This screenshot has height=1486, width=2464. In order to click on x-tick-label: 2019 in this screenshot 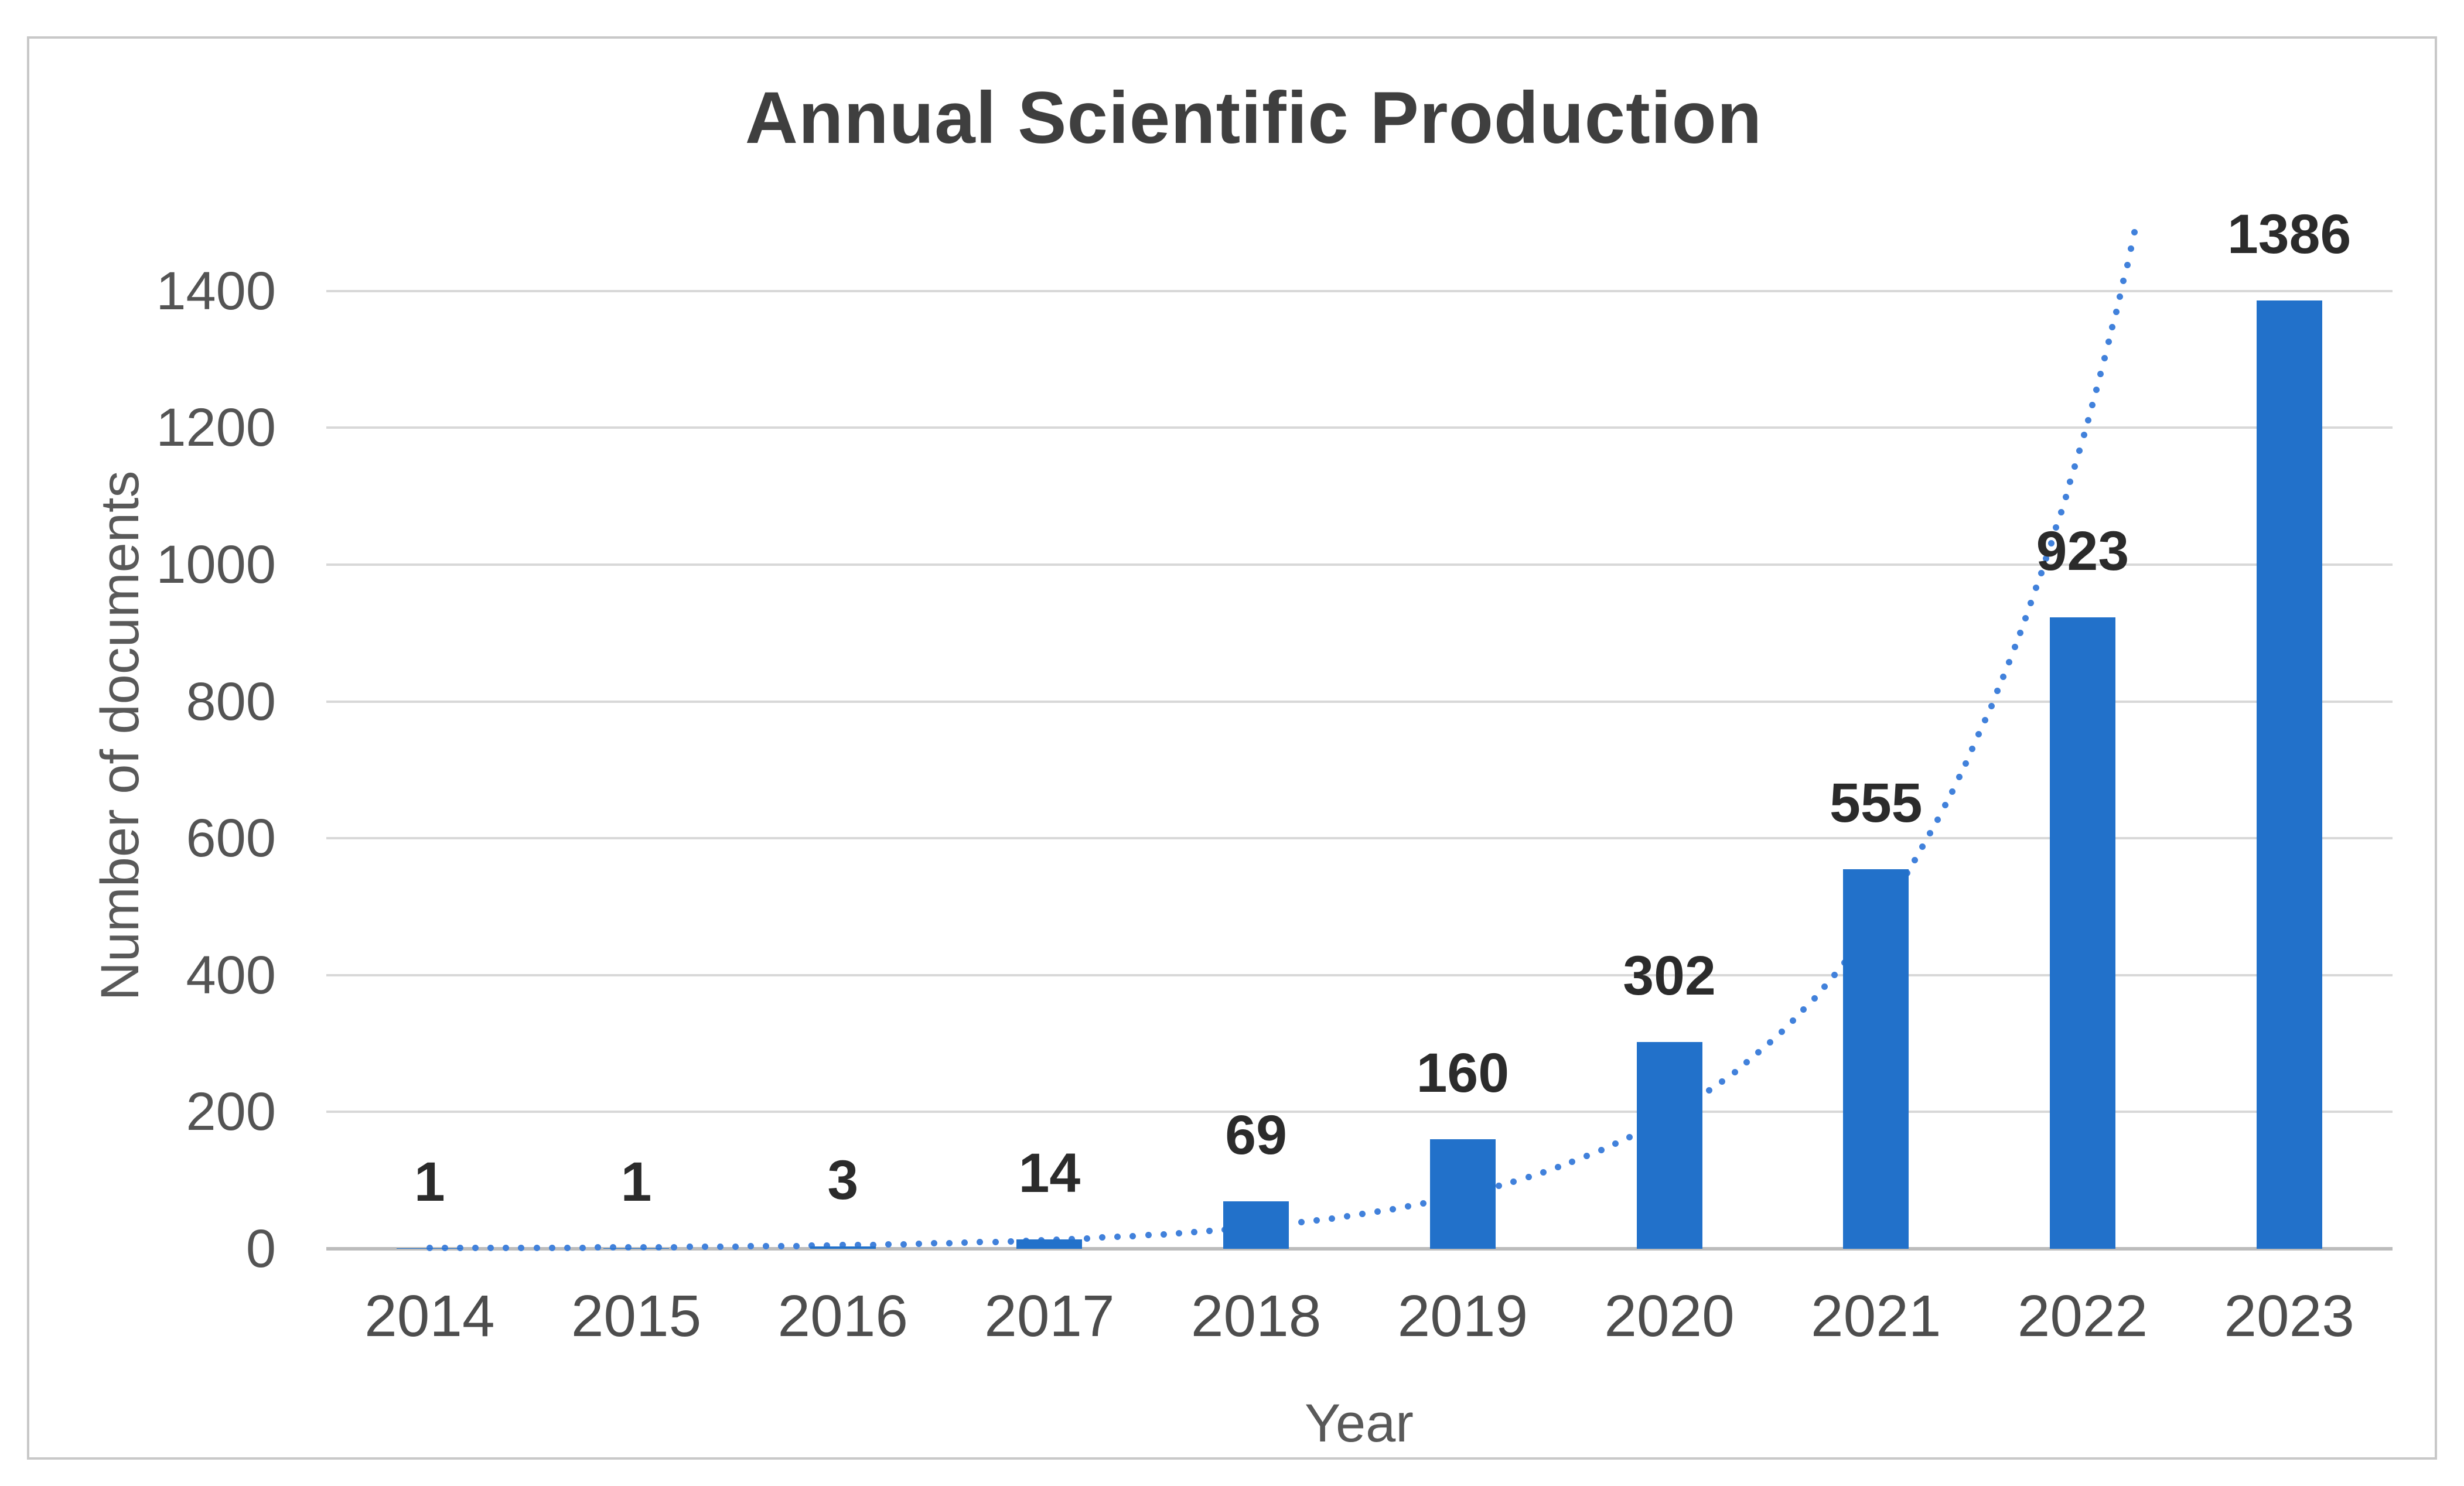, I will do `click(1462, 1316)`.